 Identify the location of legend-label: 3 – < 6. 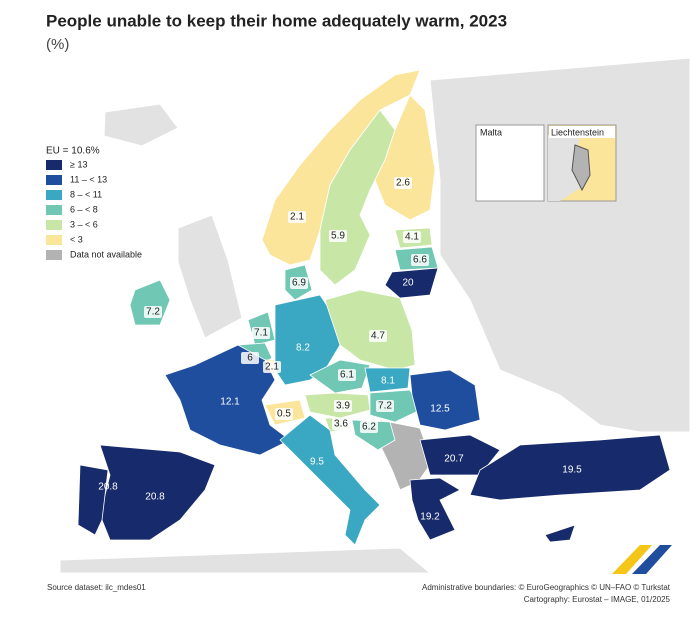
(84, 224).